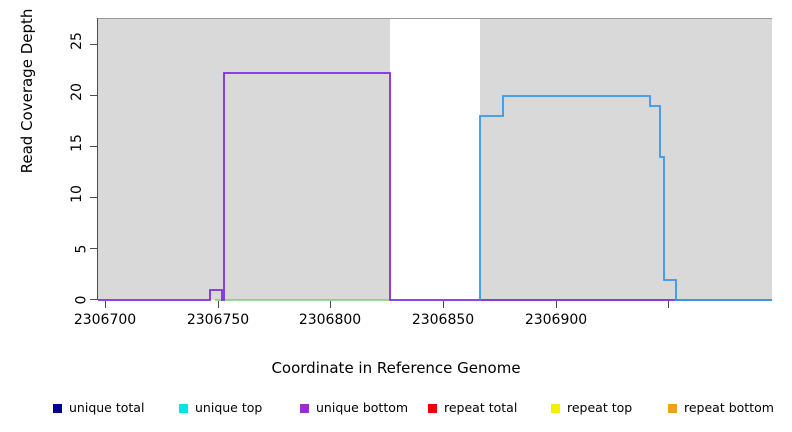 The width and height of the screenshot is (792, 432). I want to click on y-tick-label-25: 25, so click(43, 41).